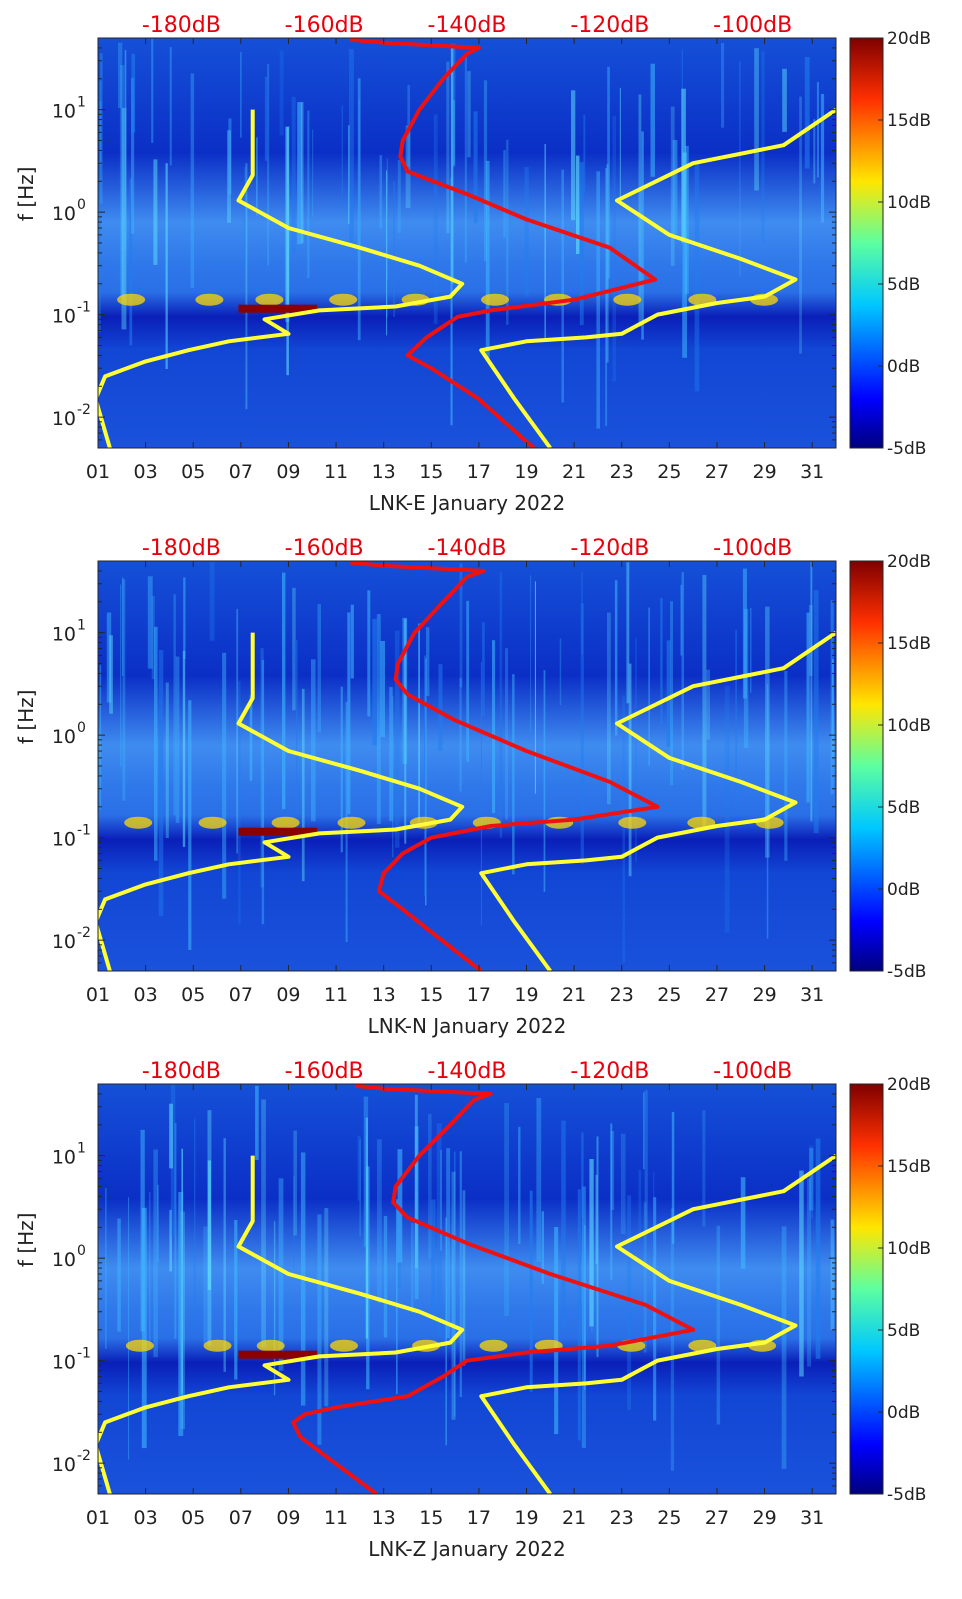 Image resolution: width=962 pixels, height=1599 pixels. I want to click on colorbar-label: 15dB, so click(909, 1167).